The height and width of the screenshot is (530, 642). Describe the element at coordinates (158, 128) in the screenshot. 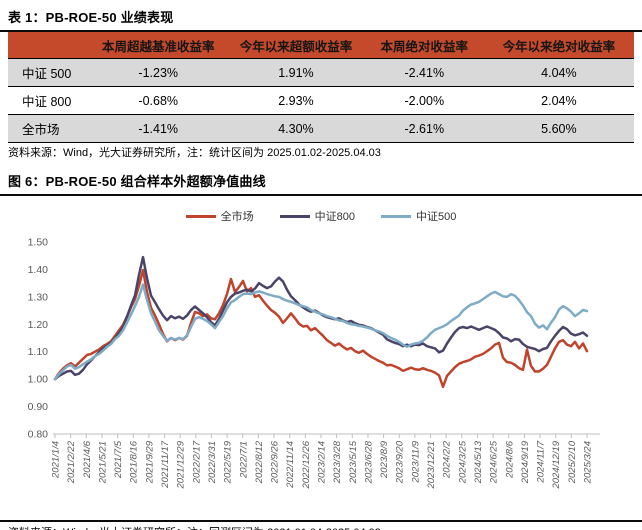

I see `cell-value: -1.41%` at that location.